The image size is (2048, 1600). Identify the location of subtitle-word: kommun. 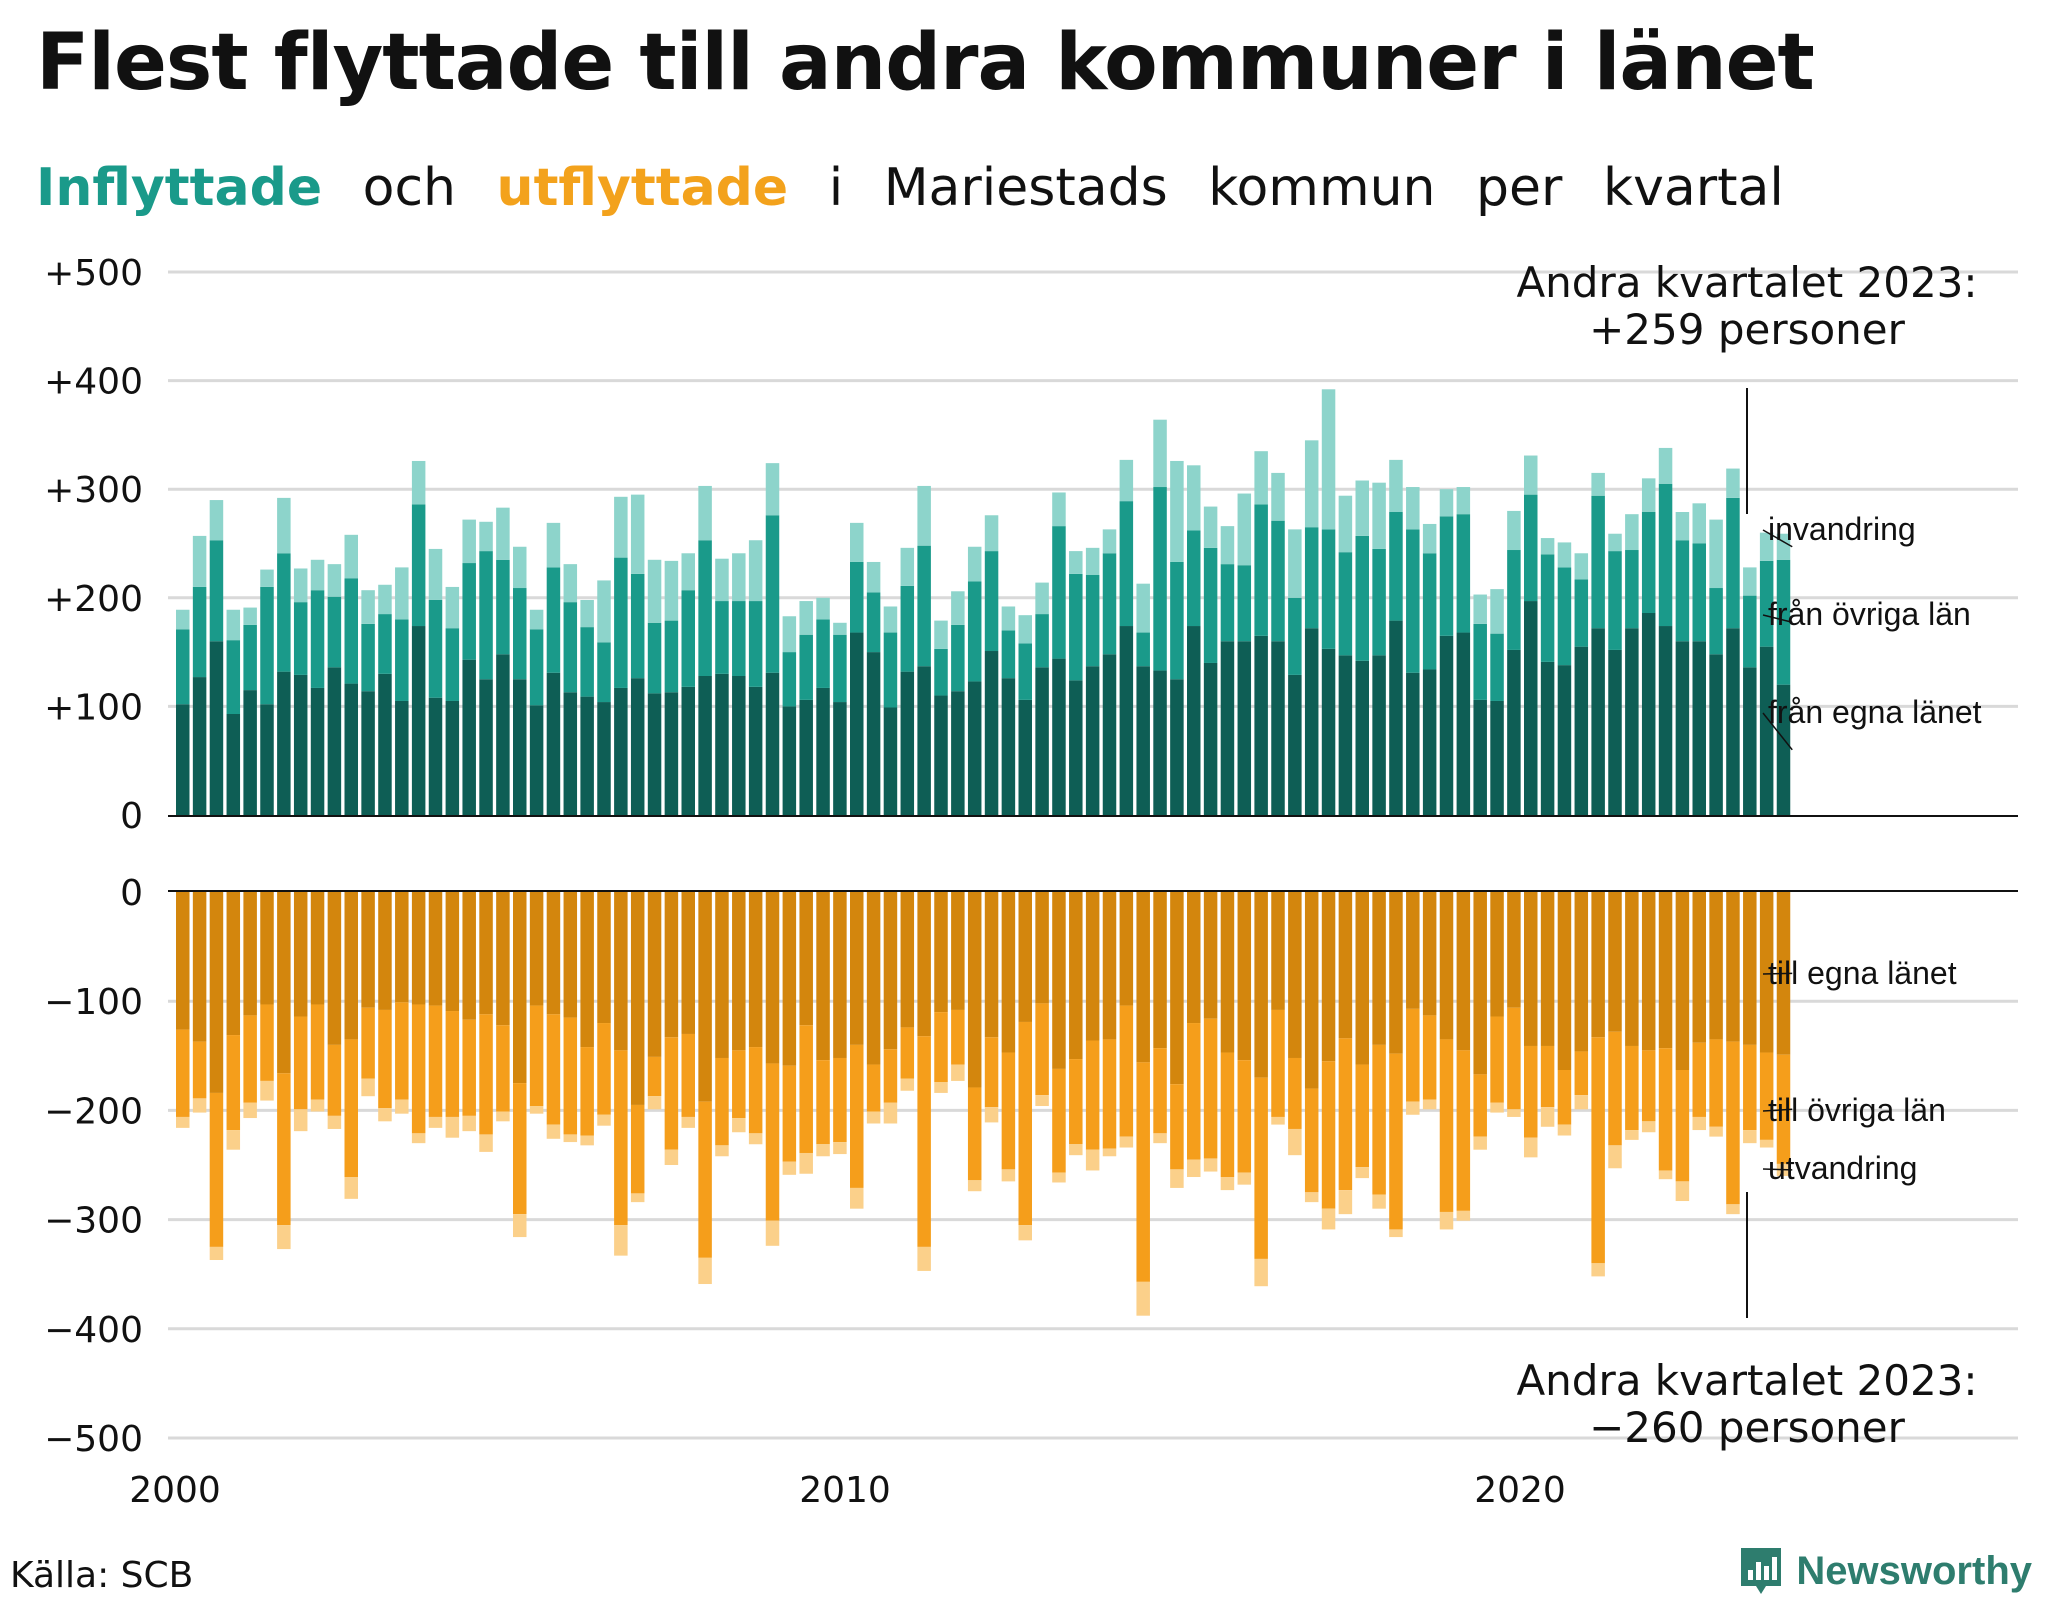
(1322, 188).